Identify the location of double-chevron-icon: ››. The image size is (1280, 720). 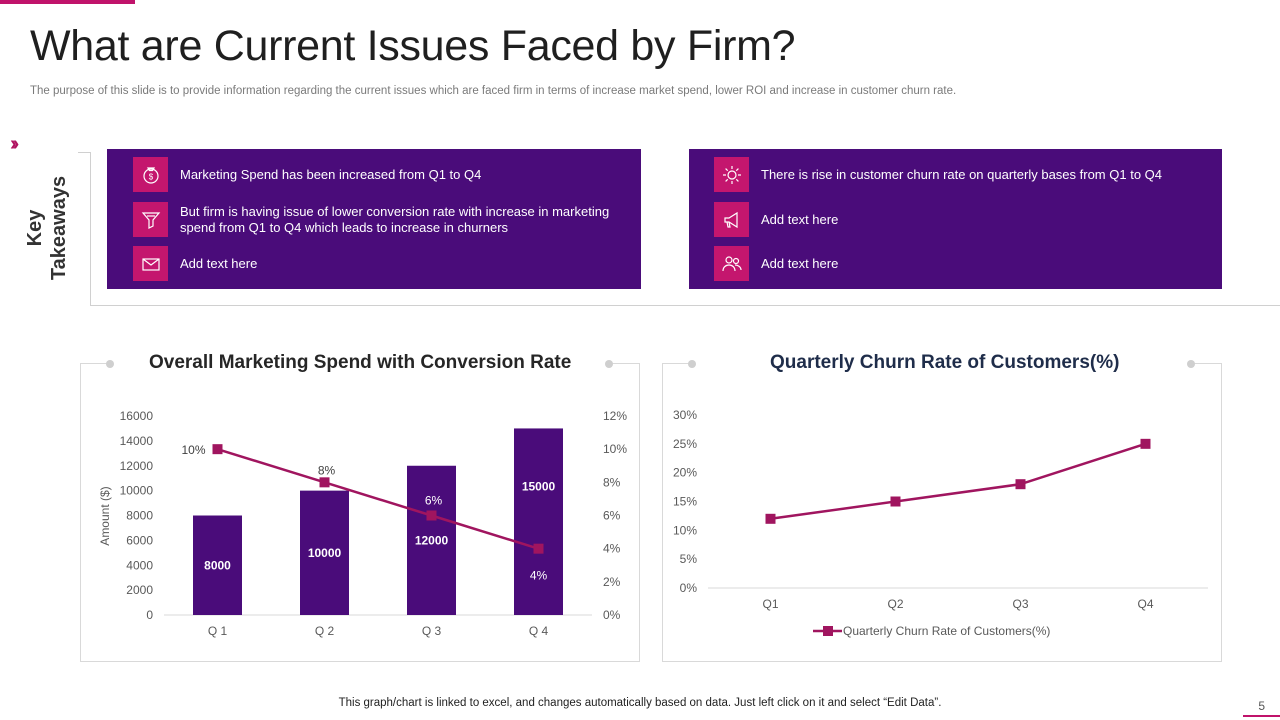
(15, 144).